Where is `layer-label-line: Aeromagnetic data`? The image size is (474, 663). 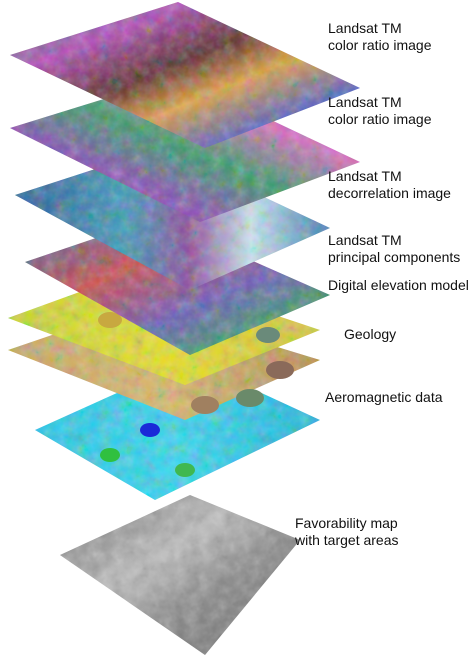 layer-label-line: Aeromagnetic data is located at coordinates (384, 397).